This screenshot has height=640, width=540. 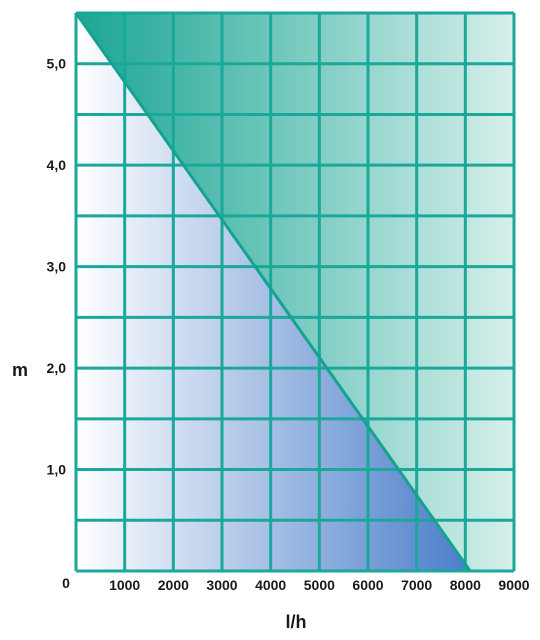 I want to click on y-tick-label: 4,0, so click(x=57, y=165).